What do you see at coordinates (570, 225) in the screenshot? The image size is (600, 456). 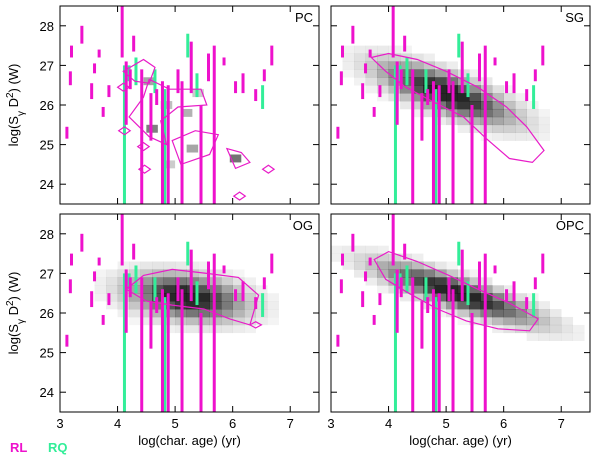 I see `panel-title: OPC` at bounding box center [570, 225].